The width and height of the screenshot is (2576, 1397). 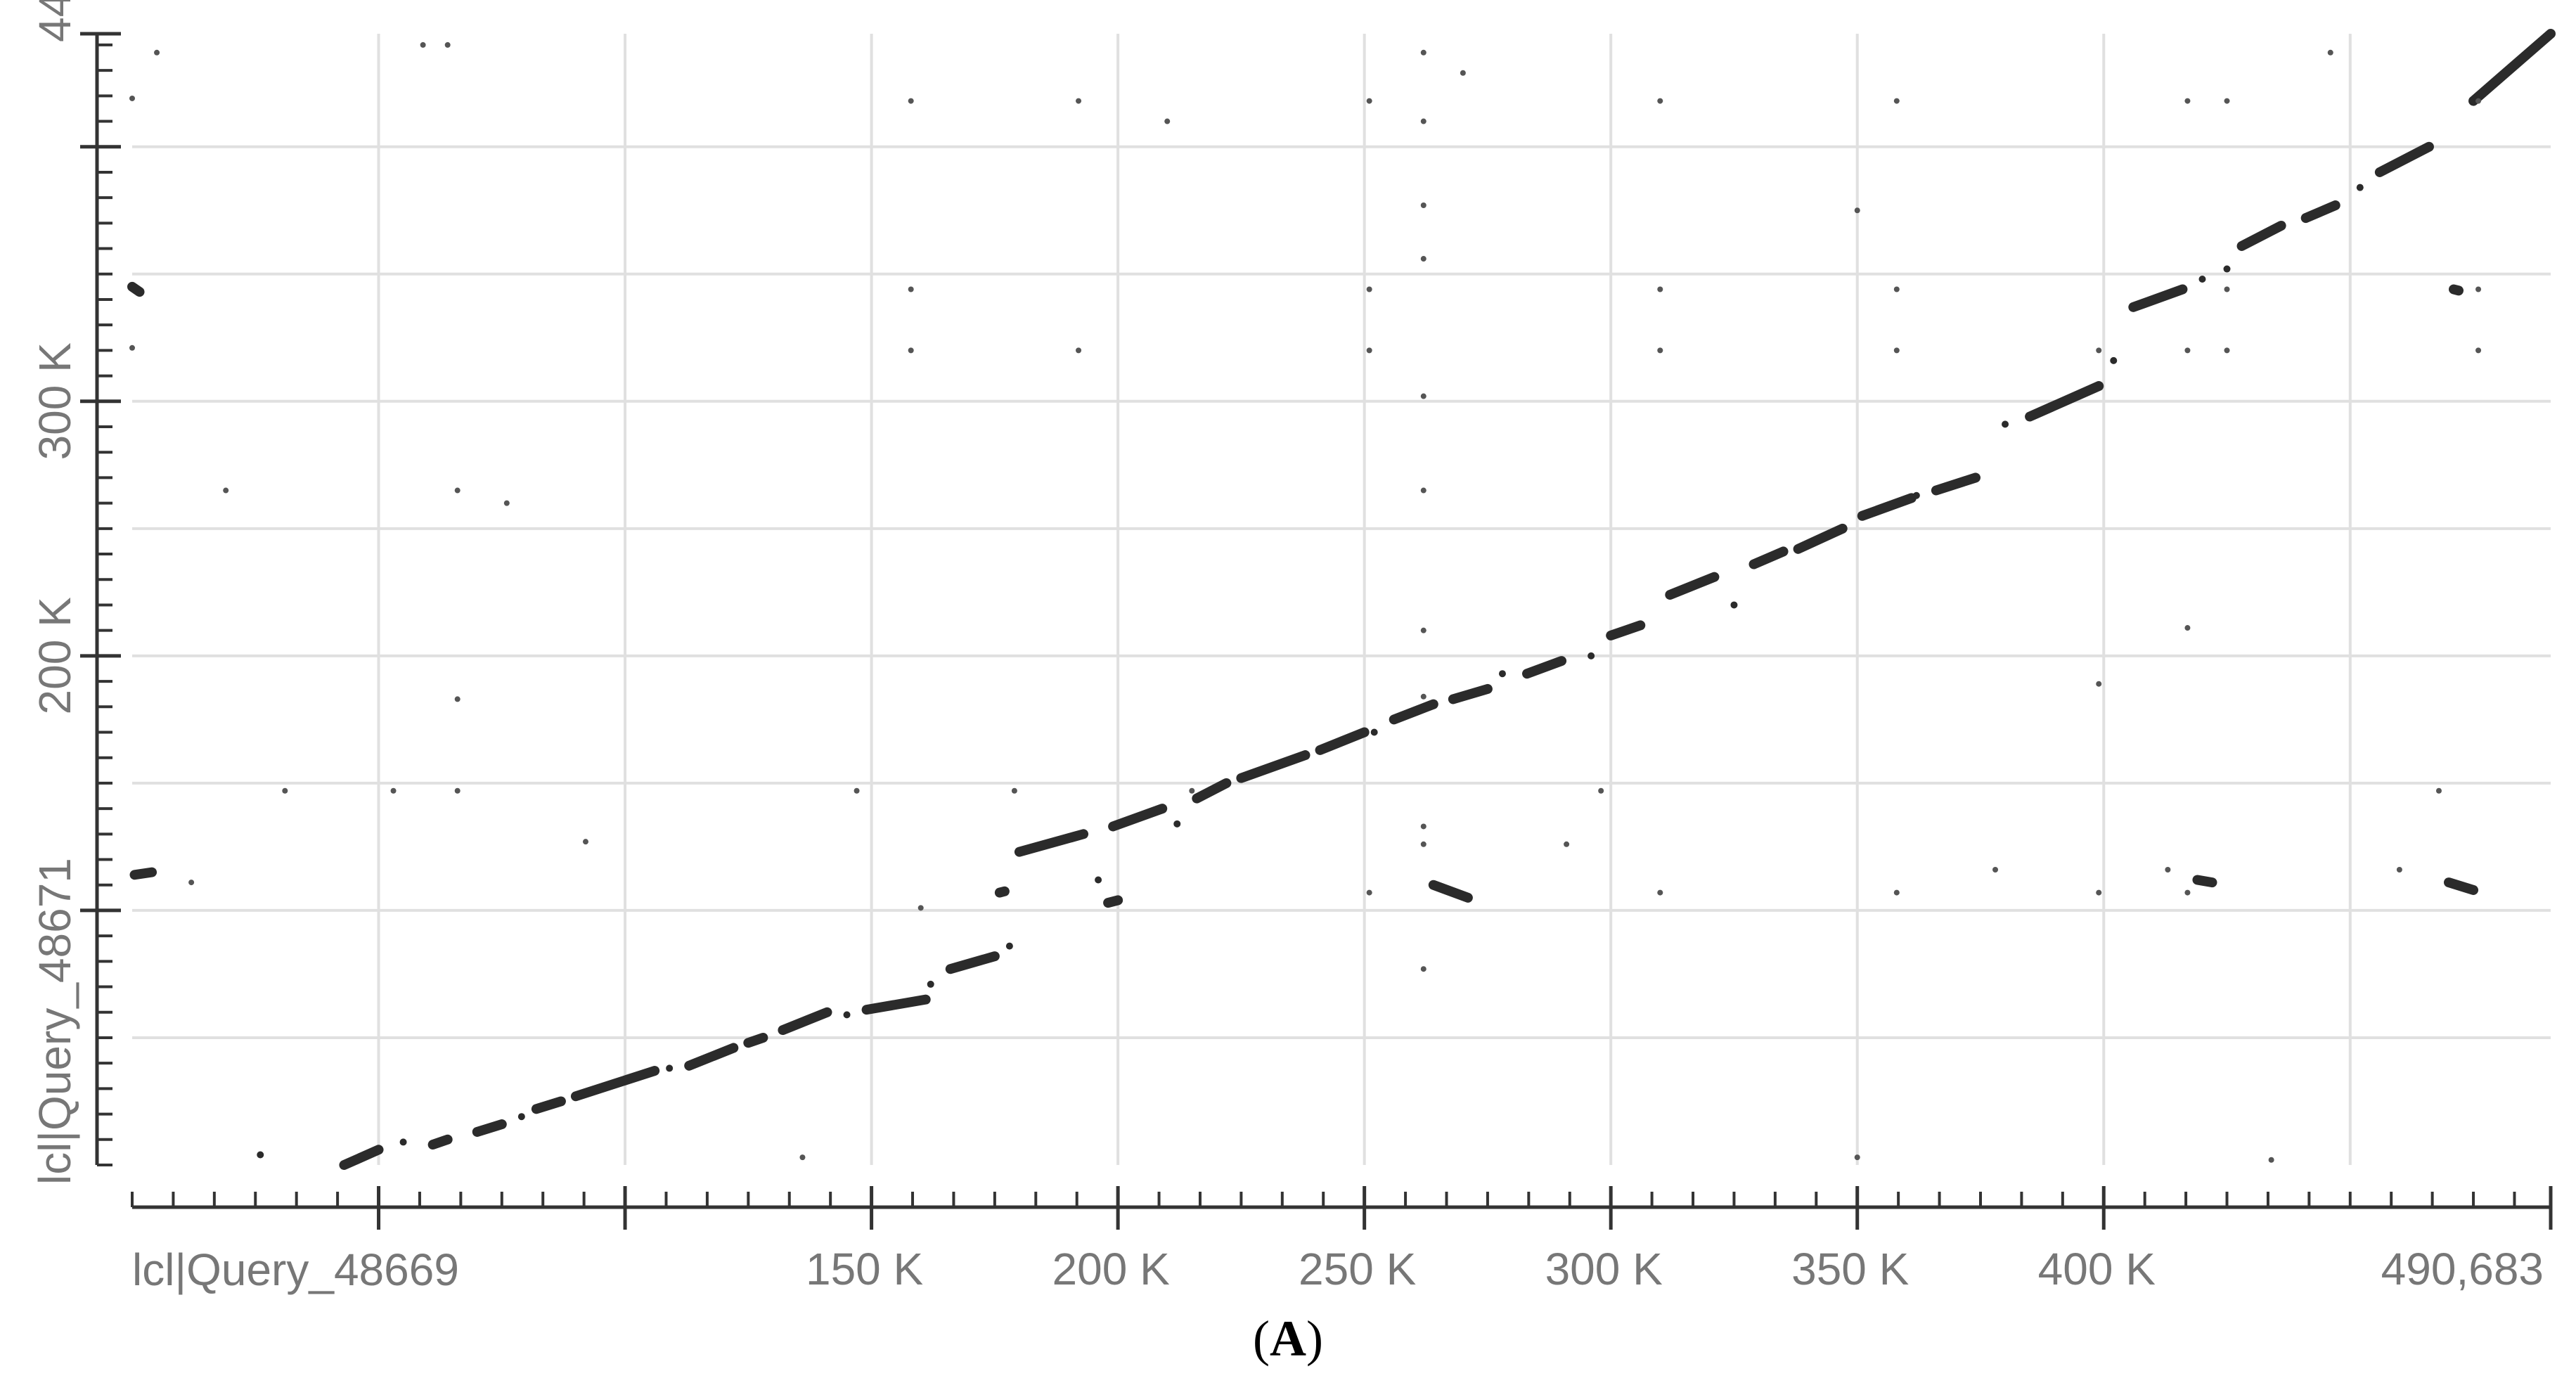 I want to click on caption-open-paren: (, so click(x=1261, y=1339).